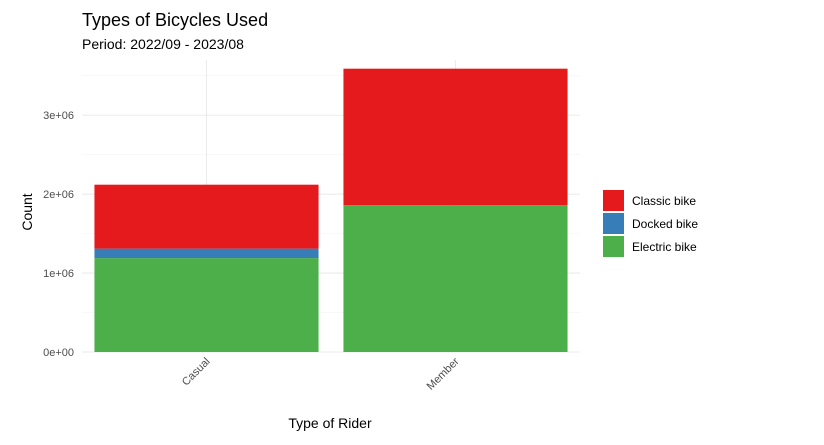 The height and width of the screenshot is (445, 824). What do you see at coordinates (58, 274) in the screenshot?
I see `y-tick-label: 1e+06` at bounding box center [58, 274].